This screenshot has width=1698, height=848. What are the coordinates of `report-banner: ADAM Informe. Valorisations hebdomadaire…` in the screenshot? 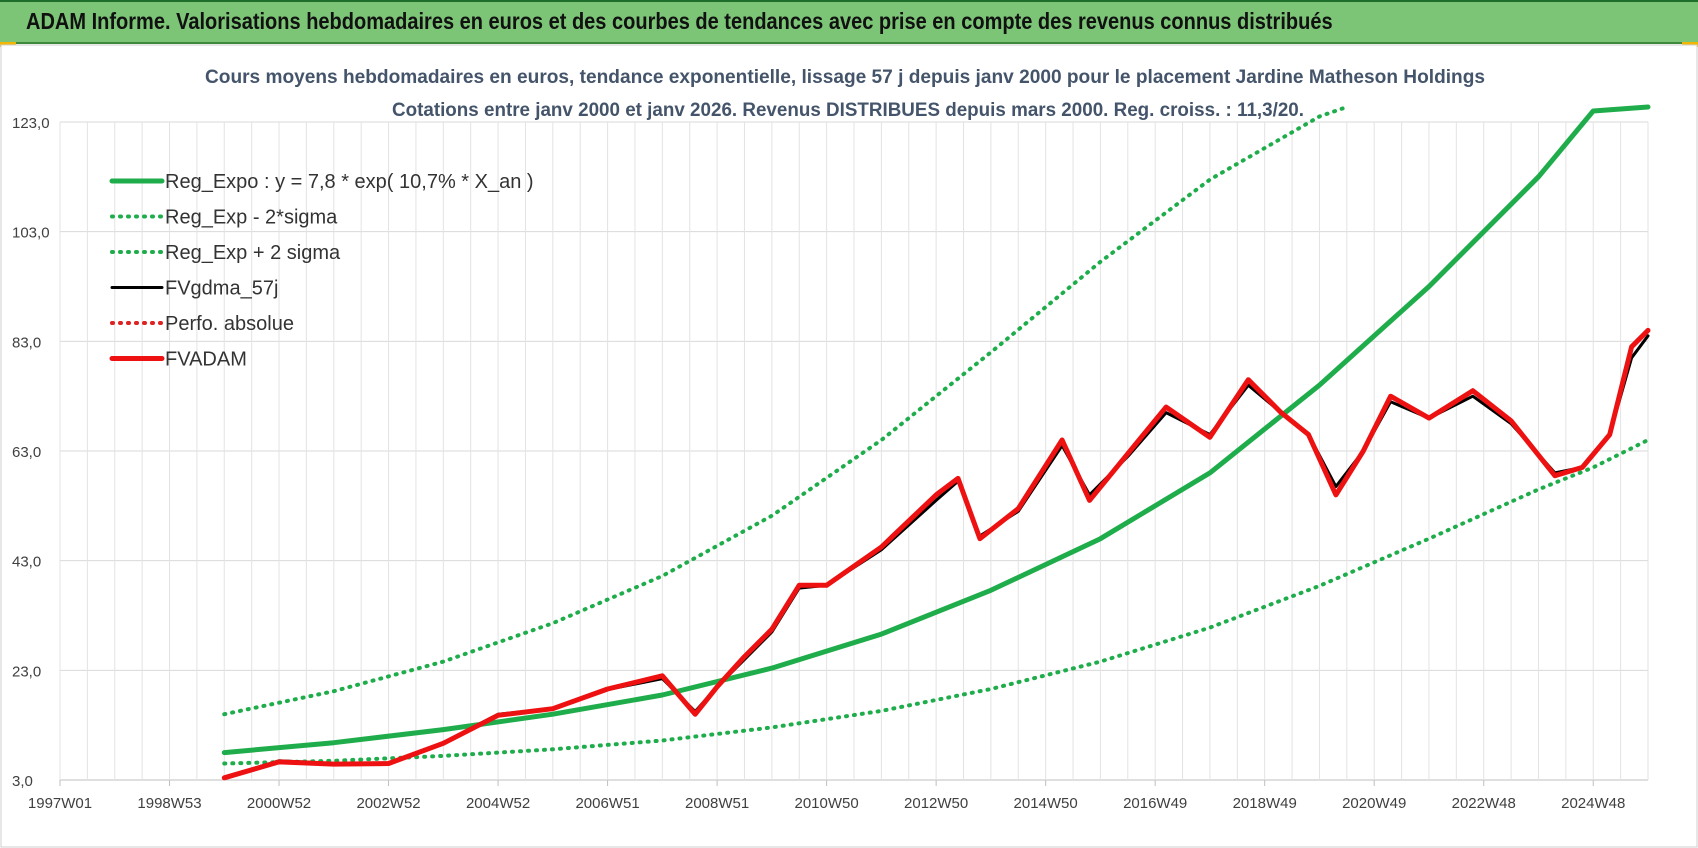 It's located at (849, 22).